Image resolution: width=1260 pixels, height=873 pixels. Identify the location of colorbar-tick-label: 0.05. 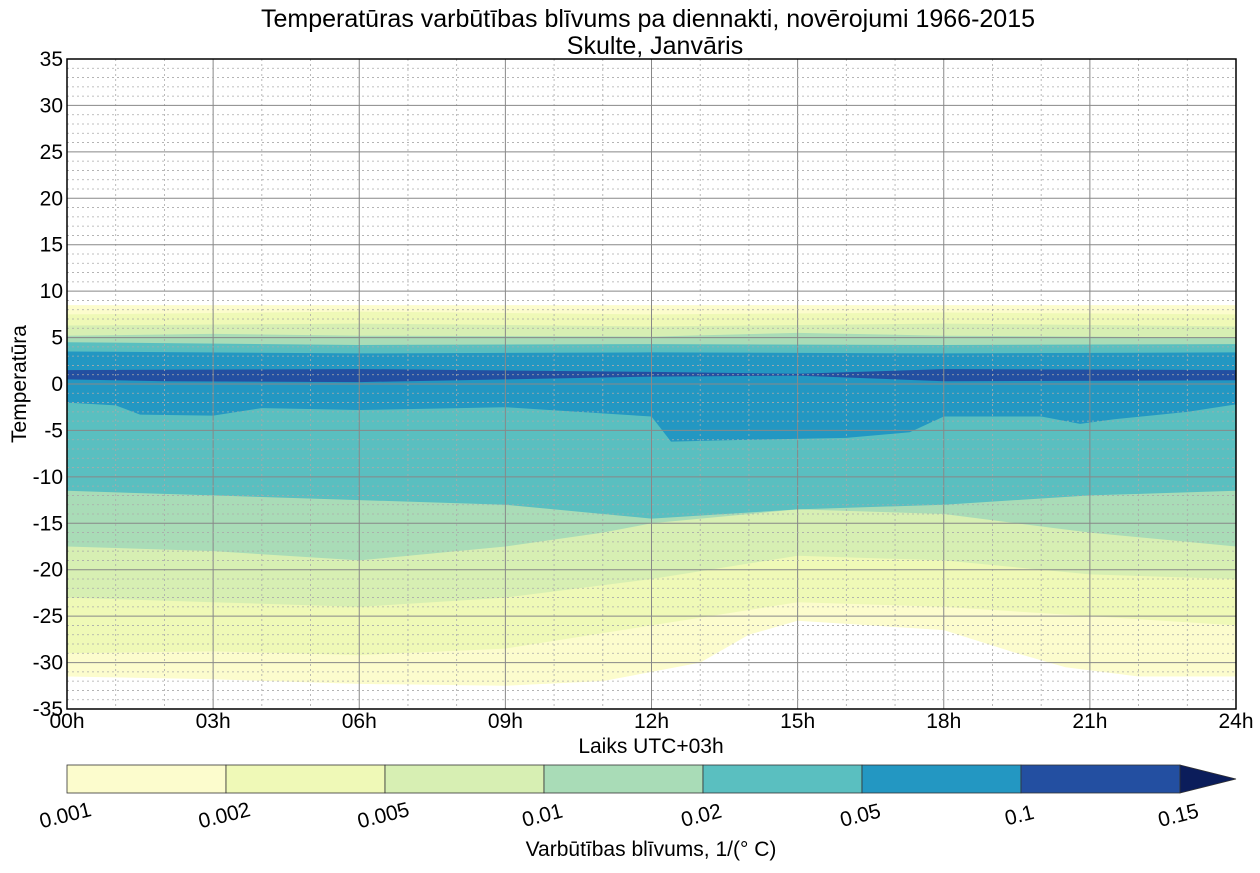
(860, 816).